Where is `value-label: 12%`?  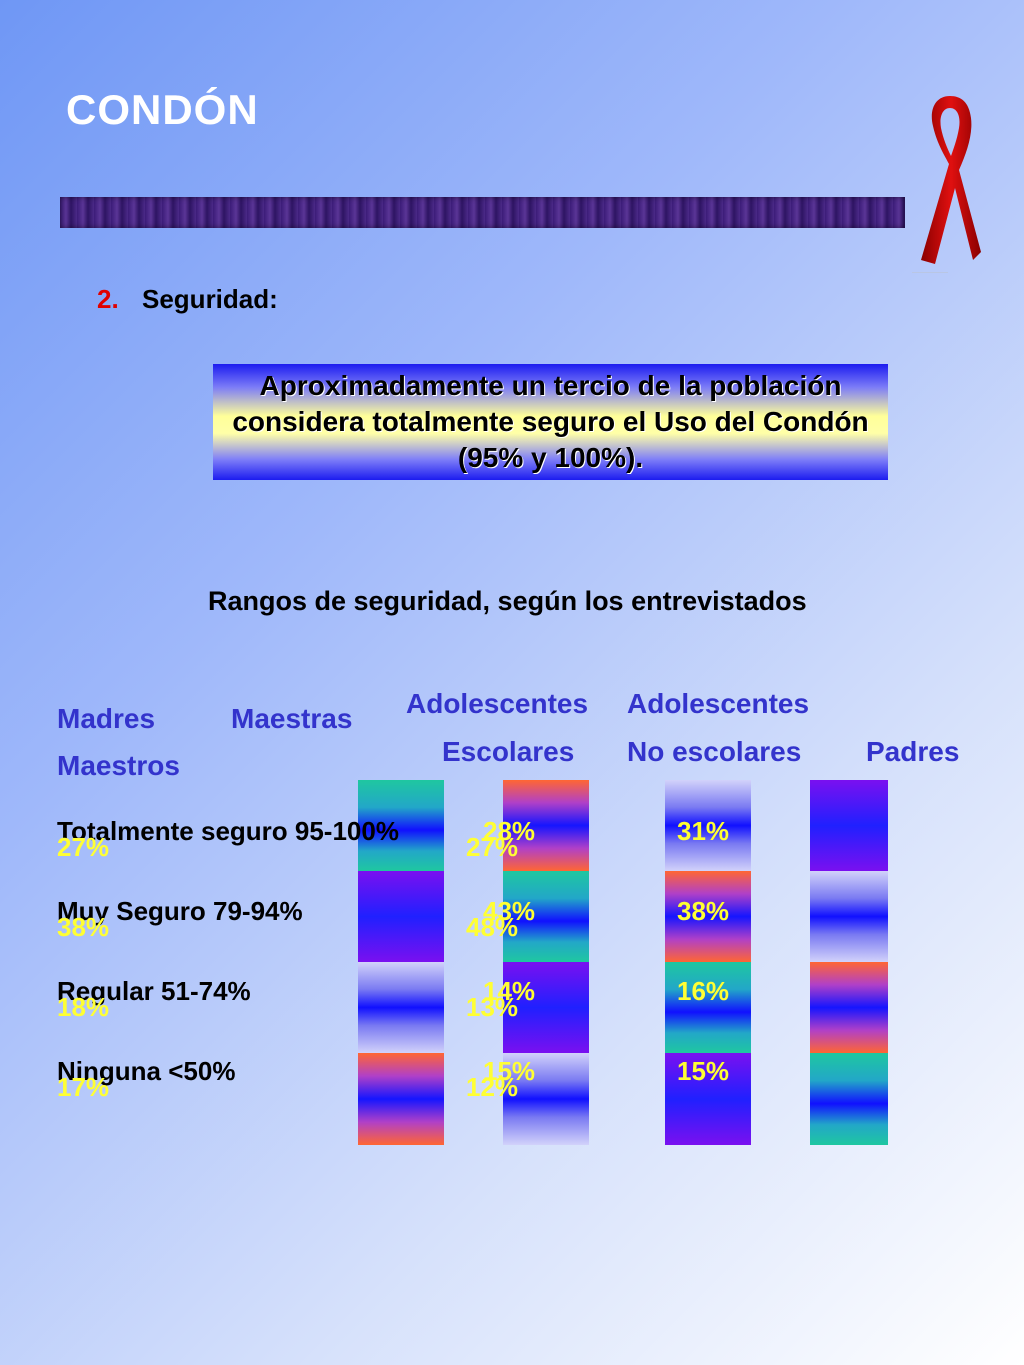 value-label: 12% is located at coordinates (492, 1087).